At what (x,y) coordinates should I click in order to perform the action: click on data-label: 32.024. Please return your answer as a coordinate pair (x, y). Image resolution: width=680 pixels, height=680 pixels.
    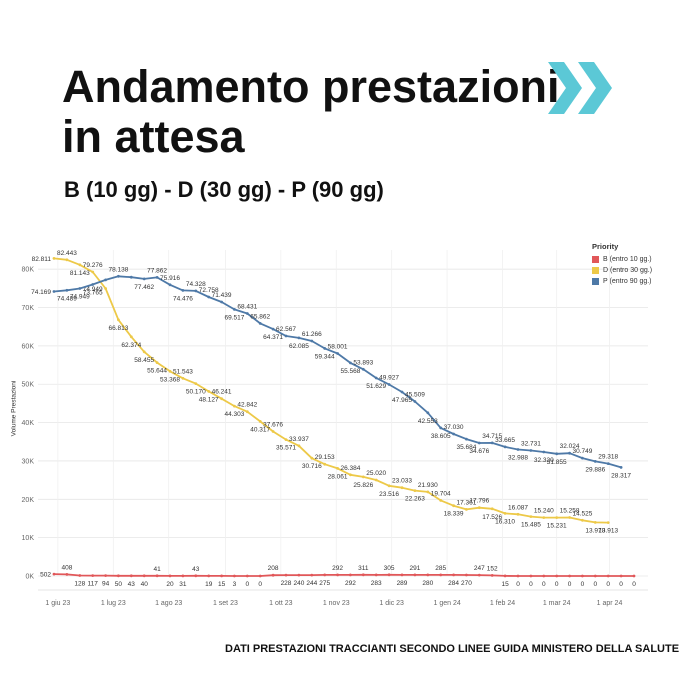
    Looking at the image, I should click on (570, 446).